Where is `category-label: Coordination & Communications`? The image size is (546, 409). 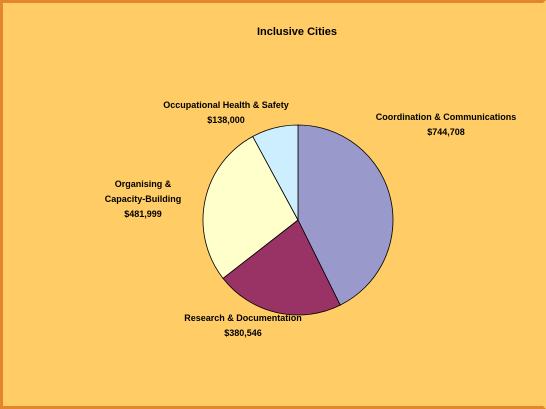 category-label: Coordination & Communications is located at coordinates (446, 117).